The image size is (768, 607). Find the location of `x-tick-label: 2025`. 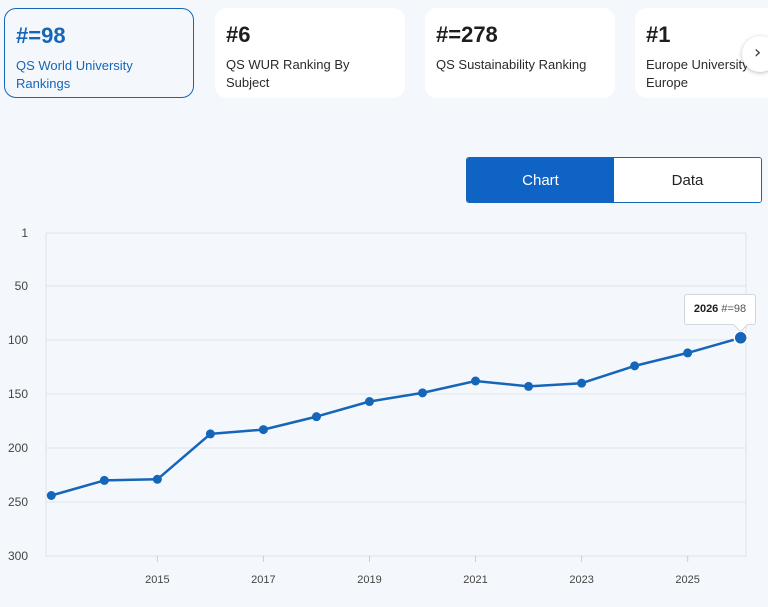

x-tick-label: 2025 is located at coordinates (687, 580).